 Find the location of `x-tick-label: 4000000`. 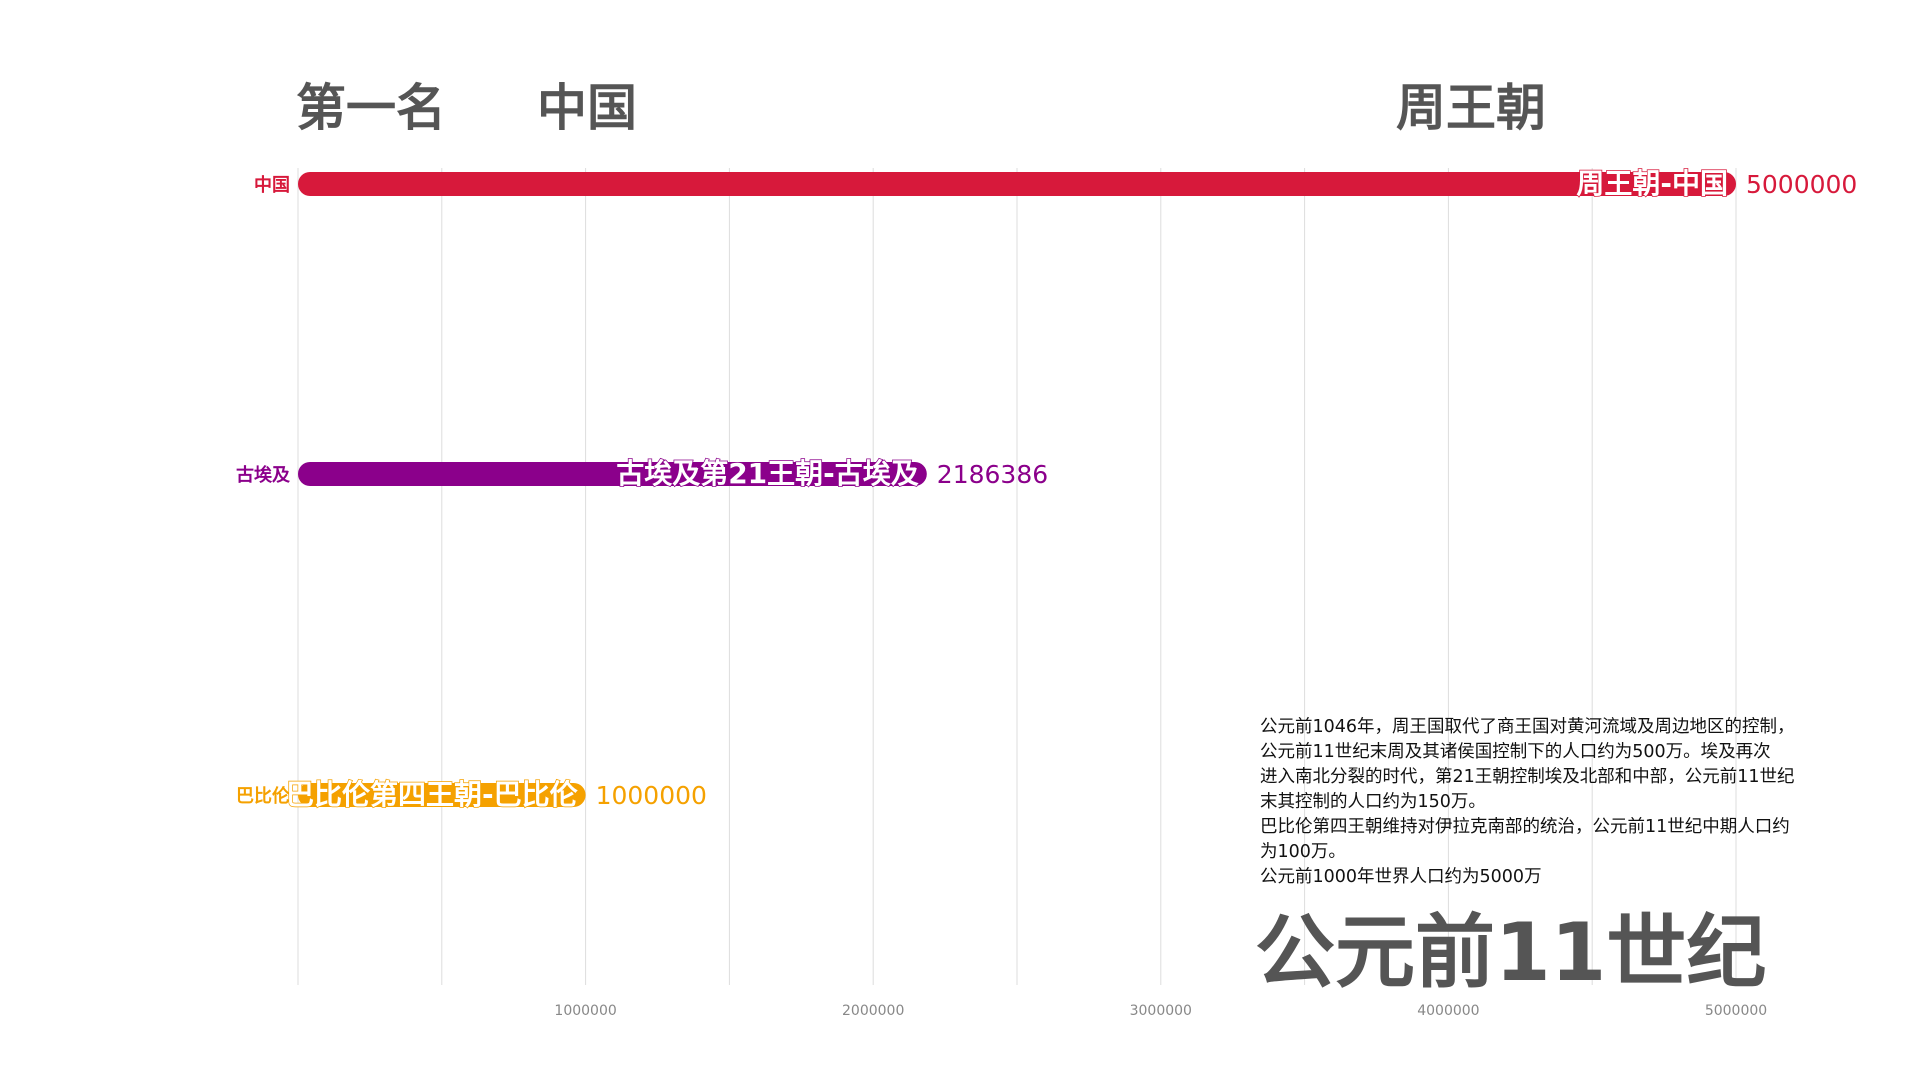

x-tick-label: 4000000 is located at coordinates (1448, 1011).